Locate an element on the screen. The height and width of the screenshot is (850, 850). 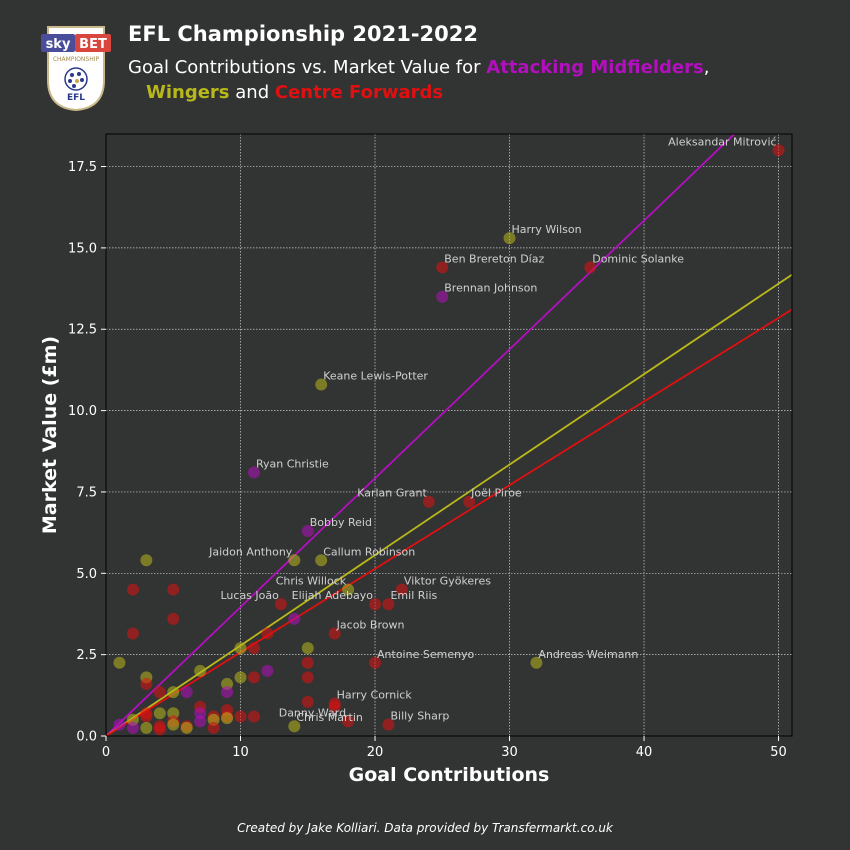
subtitle-attacking-midfielders: Attacking Midfielders is located at coordinates (595, 67).